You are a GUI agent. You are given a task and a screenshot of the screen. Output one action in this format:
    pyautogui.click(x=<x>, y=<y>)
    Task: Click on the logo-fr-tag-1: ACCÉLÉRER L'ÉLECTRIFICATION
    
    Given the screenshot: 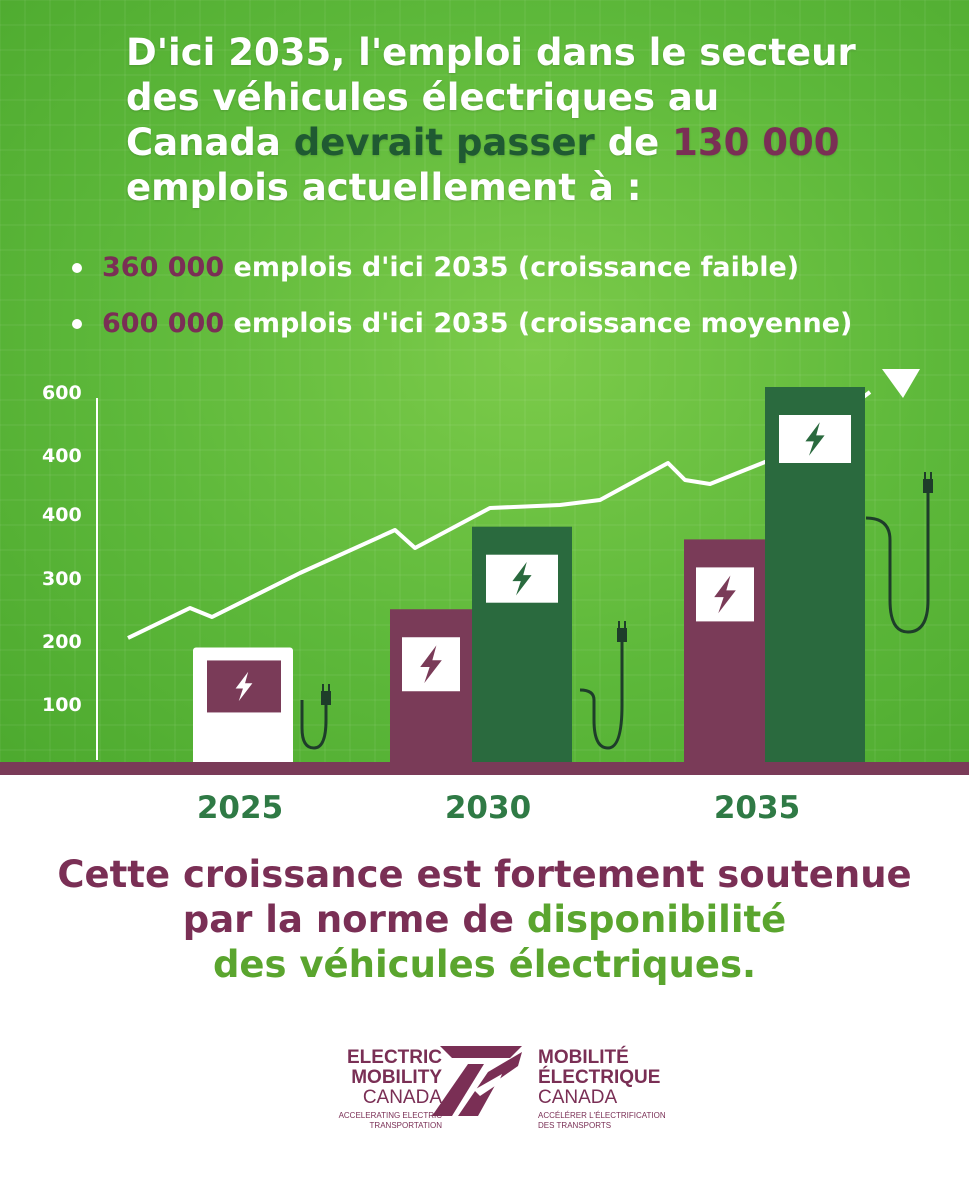 What is the action you would take?
    pyautogui.click(x=602, y=1115)
    